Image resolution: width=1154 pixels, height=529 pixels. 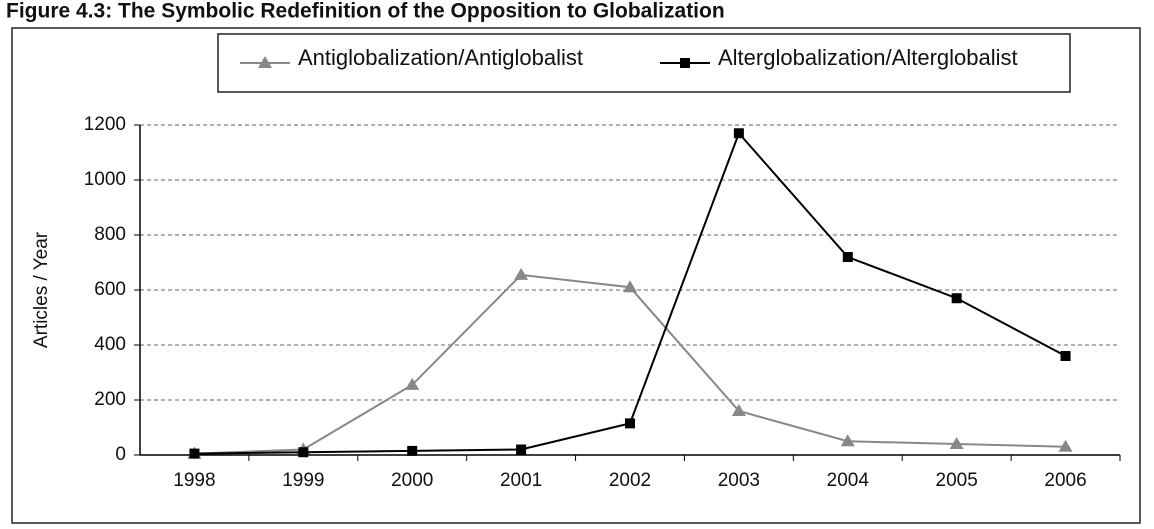 What do you see at coordinates (957, 480) in the screenshot?
I see `x-tick-label: 2005` at bounding box center [957, 480].